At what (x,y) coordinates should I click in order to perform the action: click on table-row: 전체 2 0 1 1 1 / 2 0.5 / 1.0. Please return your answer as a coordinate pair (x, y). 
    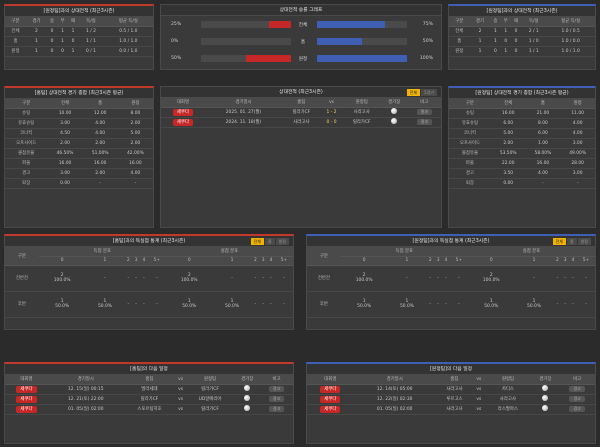
    Looking at the image, I should click on (79, 31).